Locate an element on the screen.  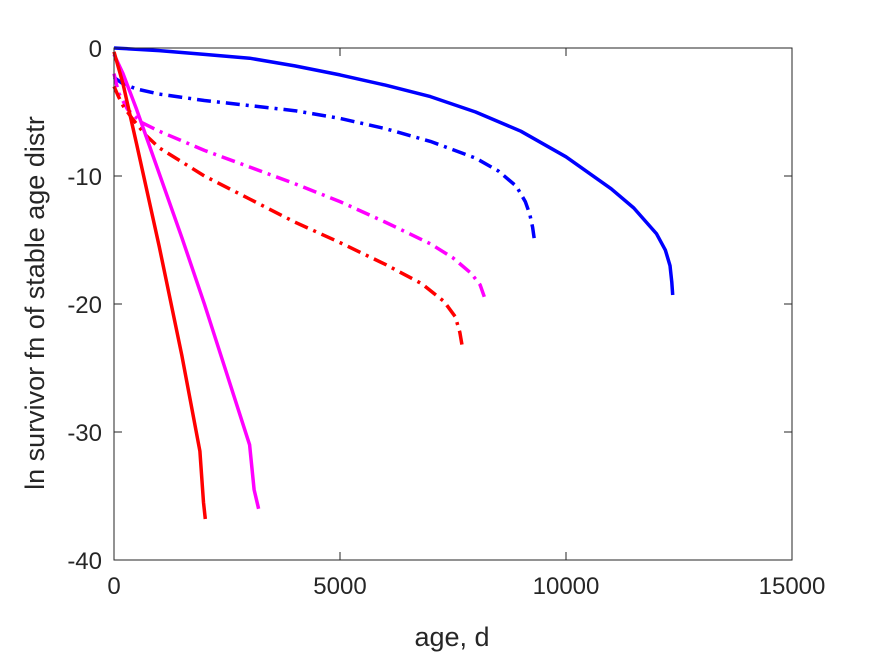
y-tick-label: -40 is located at coordinates (84, 561).